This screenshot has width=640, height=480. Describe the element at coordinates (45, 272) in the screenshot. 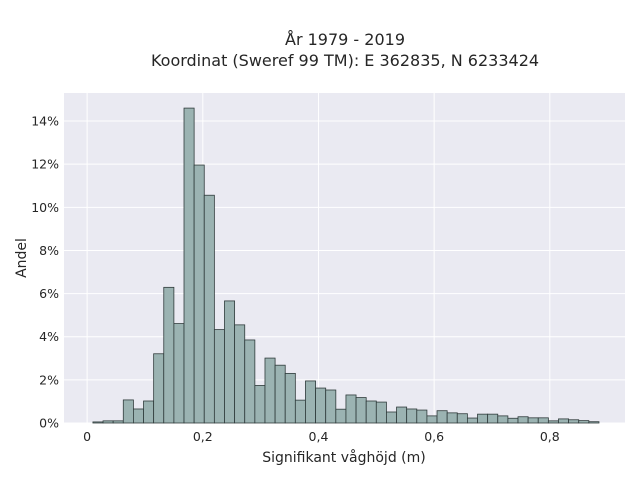

I see `y-tick-labels: 0% 2% 4% 6% 8% 10% 12% 14%` at that location.